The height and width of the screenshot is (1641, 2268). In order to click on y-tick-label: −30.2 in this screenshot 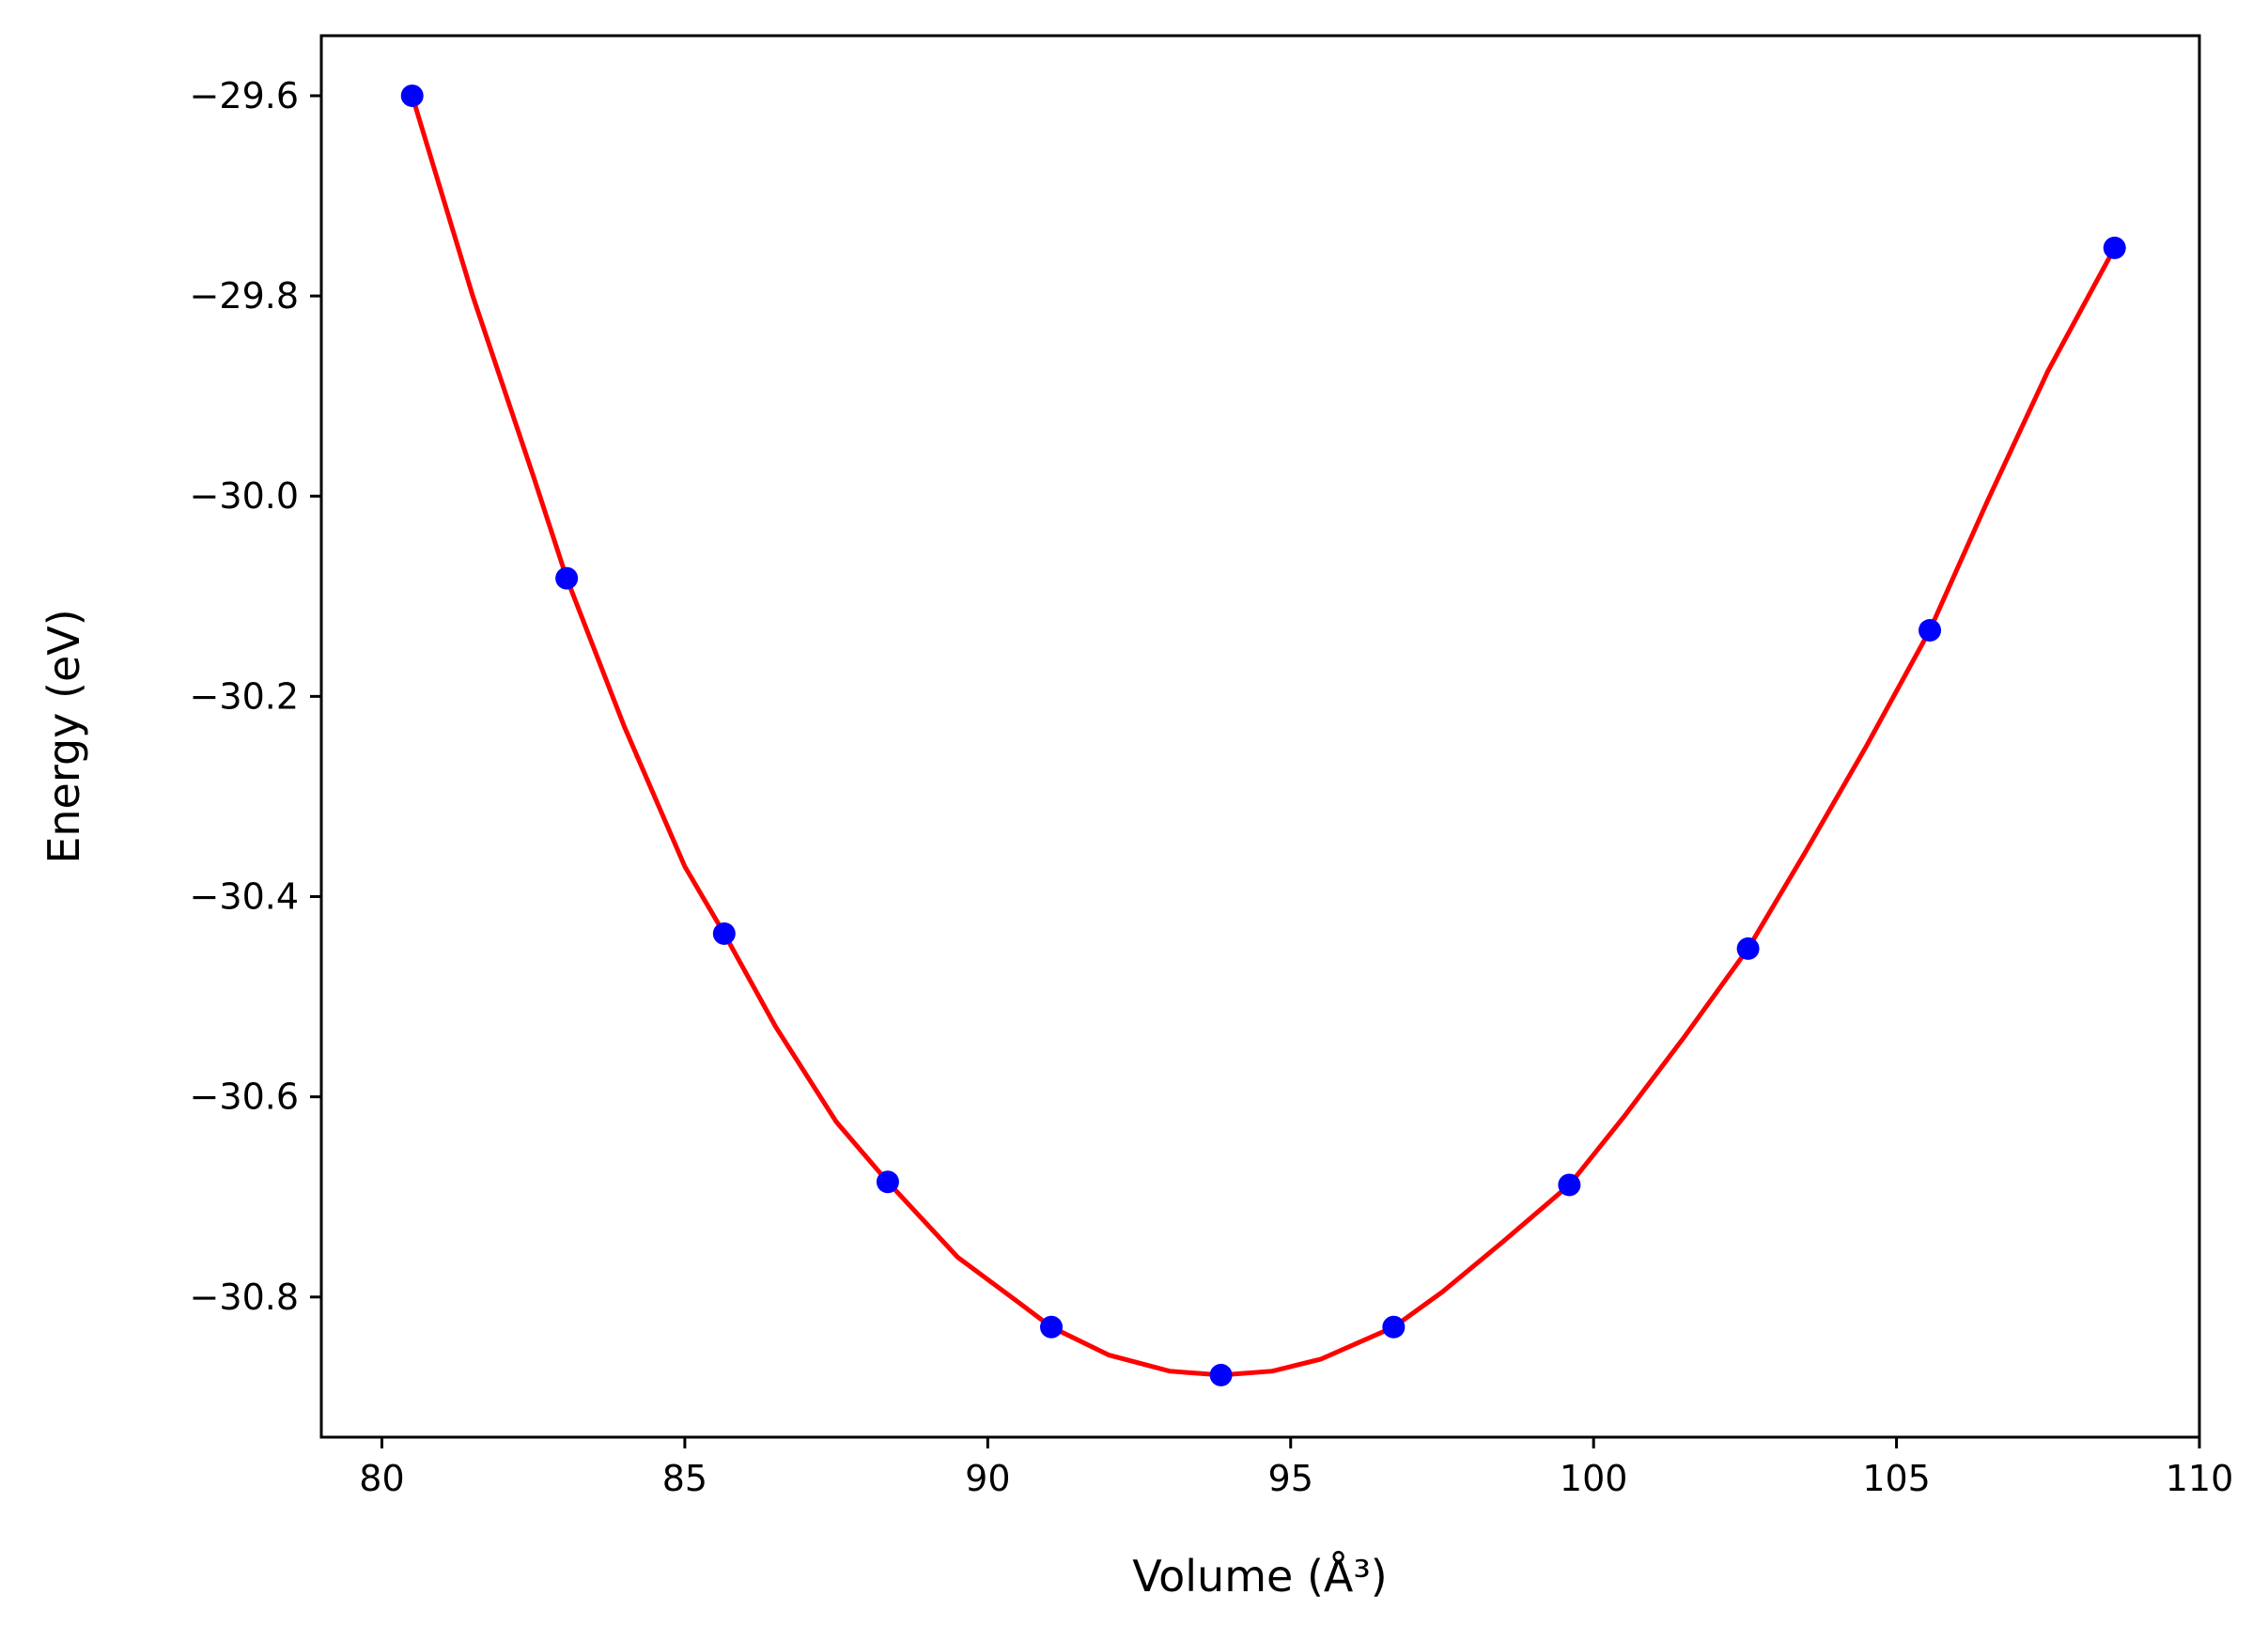, I will do `click(244, 696)`.